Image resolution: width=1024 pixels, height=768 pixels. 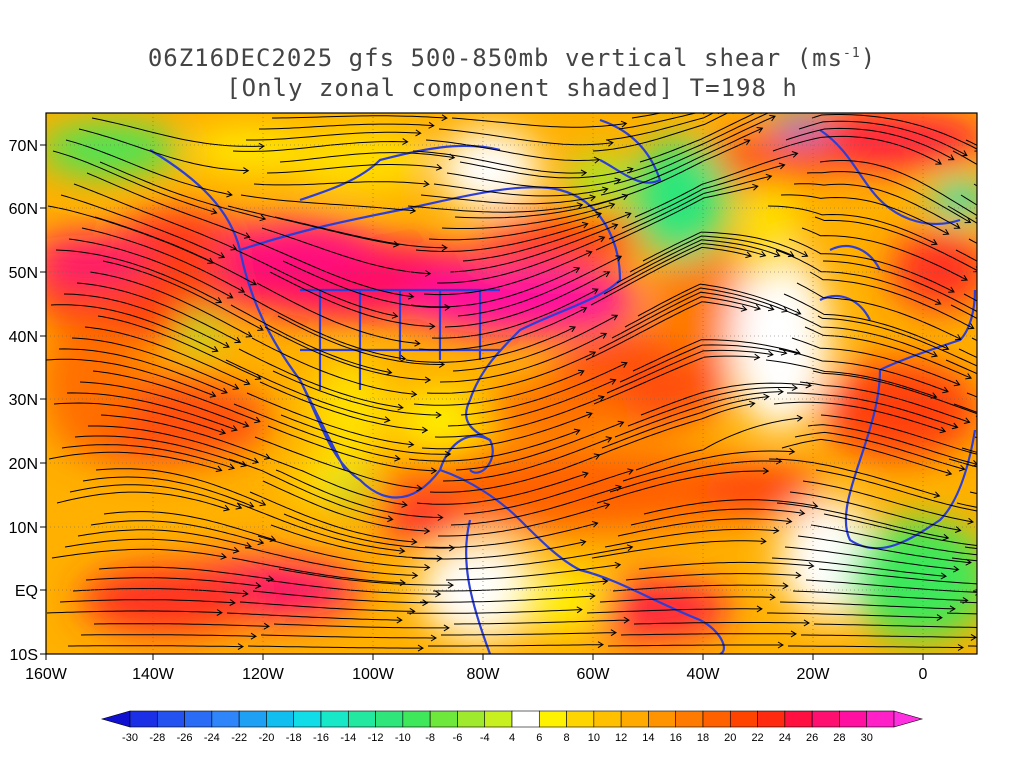 I want to click on colorbar-label: -28, so click(x=157, y=738).